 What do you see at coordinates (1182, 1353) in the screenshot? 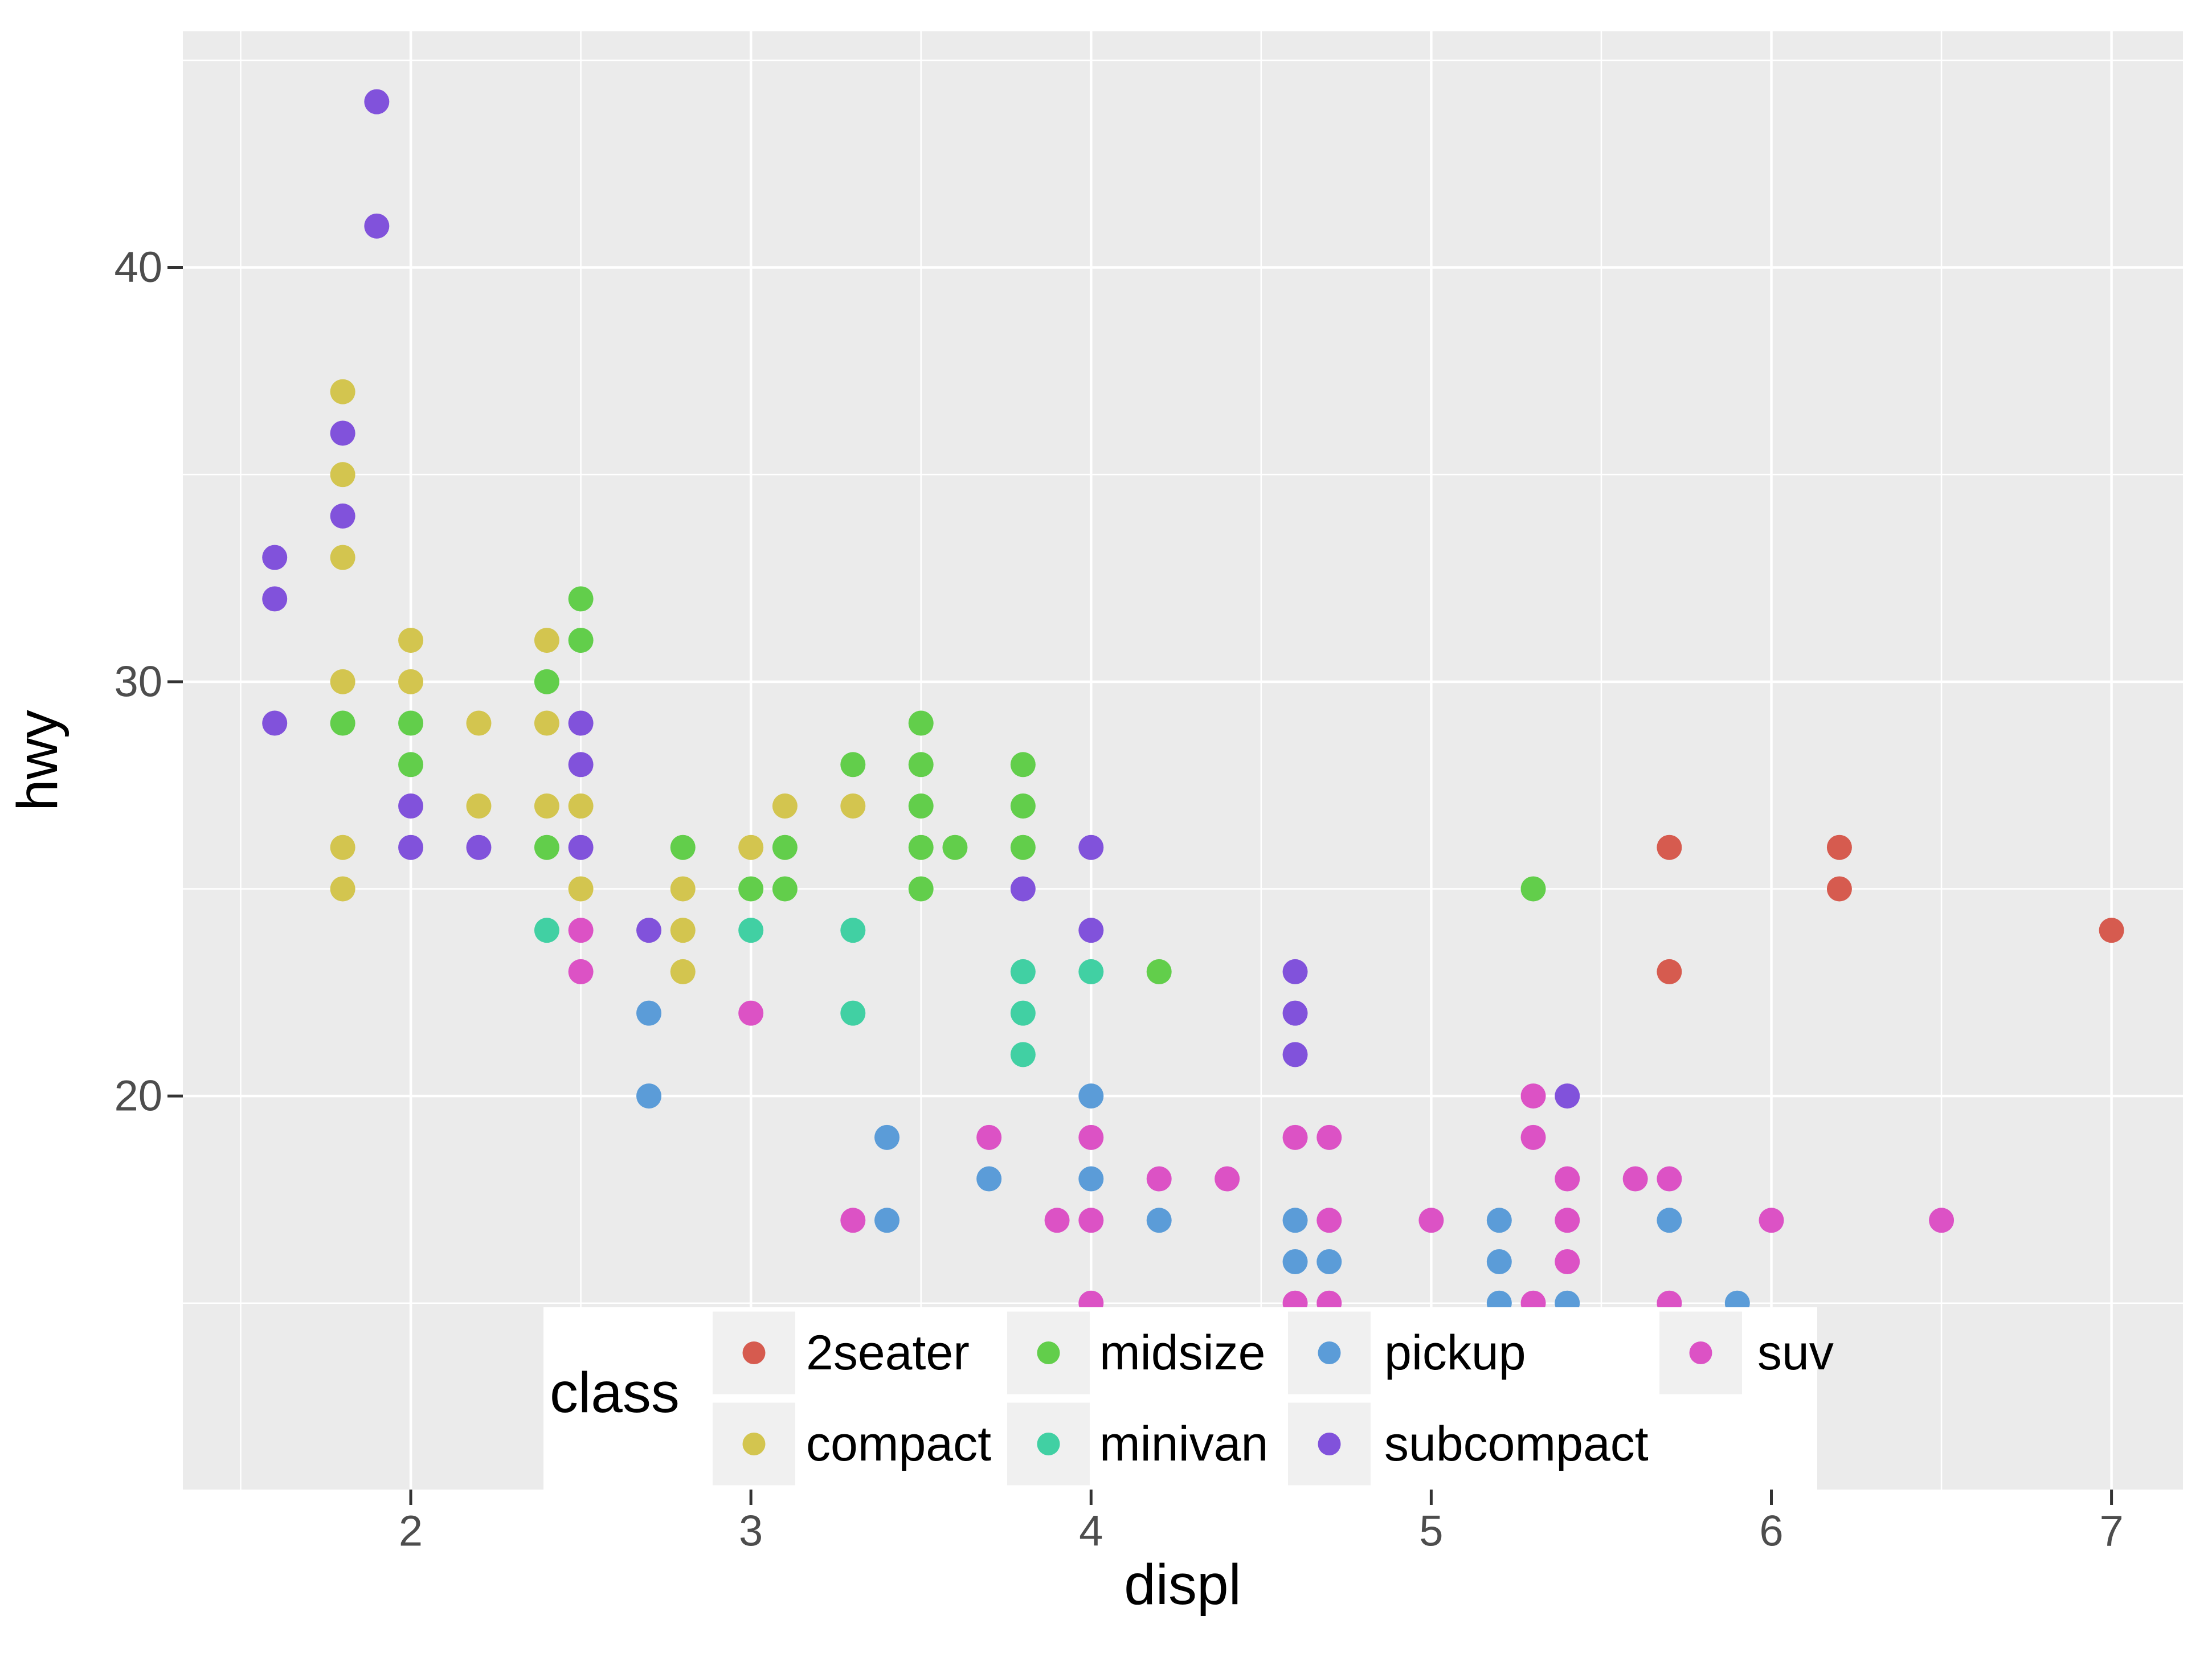
I see `legend-label: midsize` at bounding box center [1182, 1353].